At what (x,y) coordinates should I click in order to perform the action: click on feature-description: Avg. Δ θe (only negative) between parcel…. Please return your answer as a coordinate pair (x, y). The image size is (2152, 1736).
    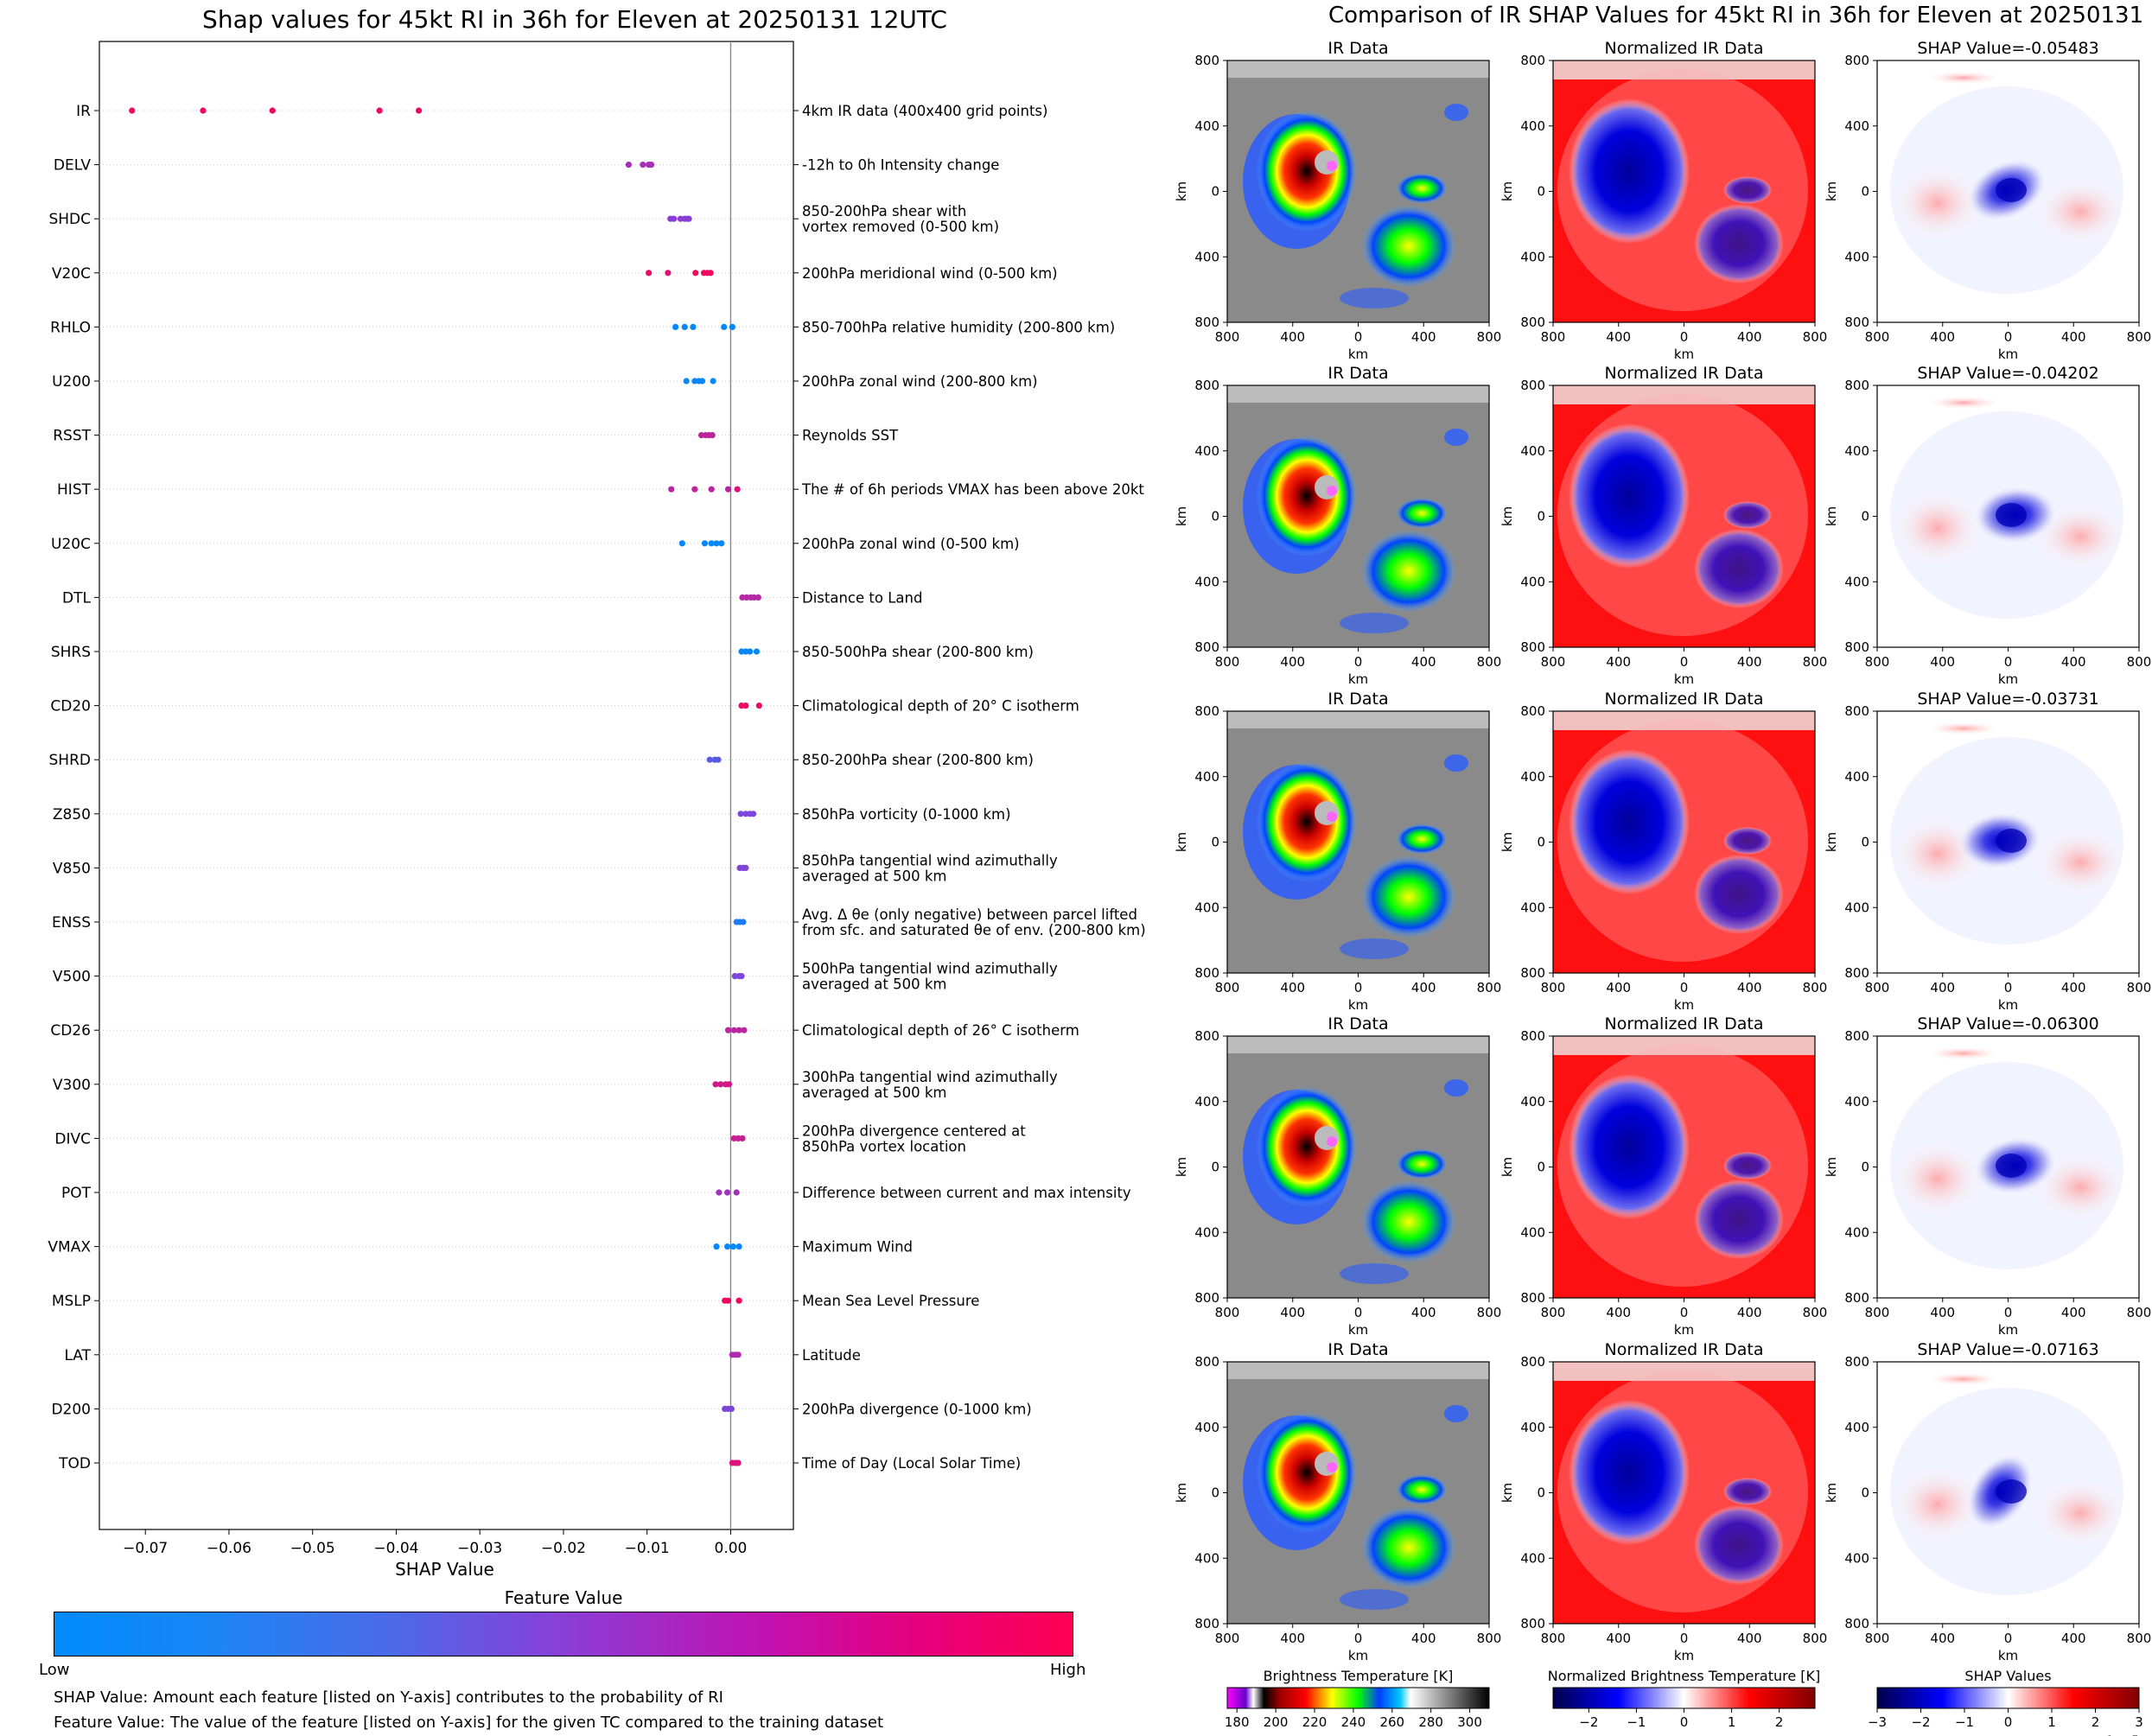
    Looking at the image, I should click on (969, 914).